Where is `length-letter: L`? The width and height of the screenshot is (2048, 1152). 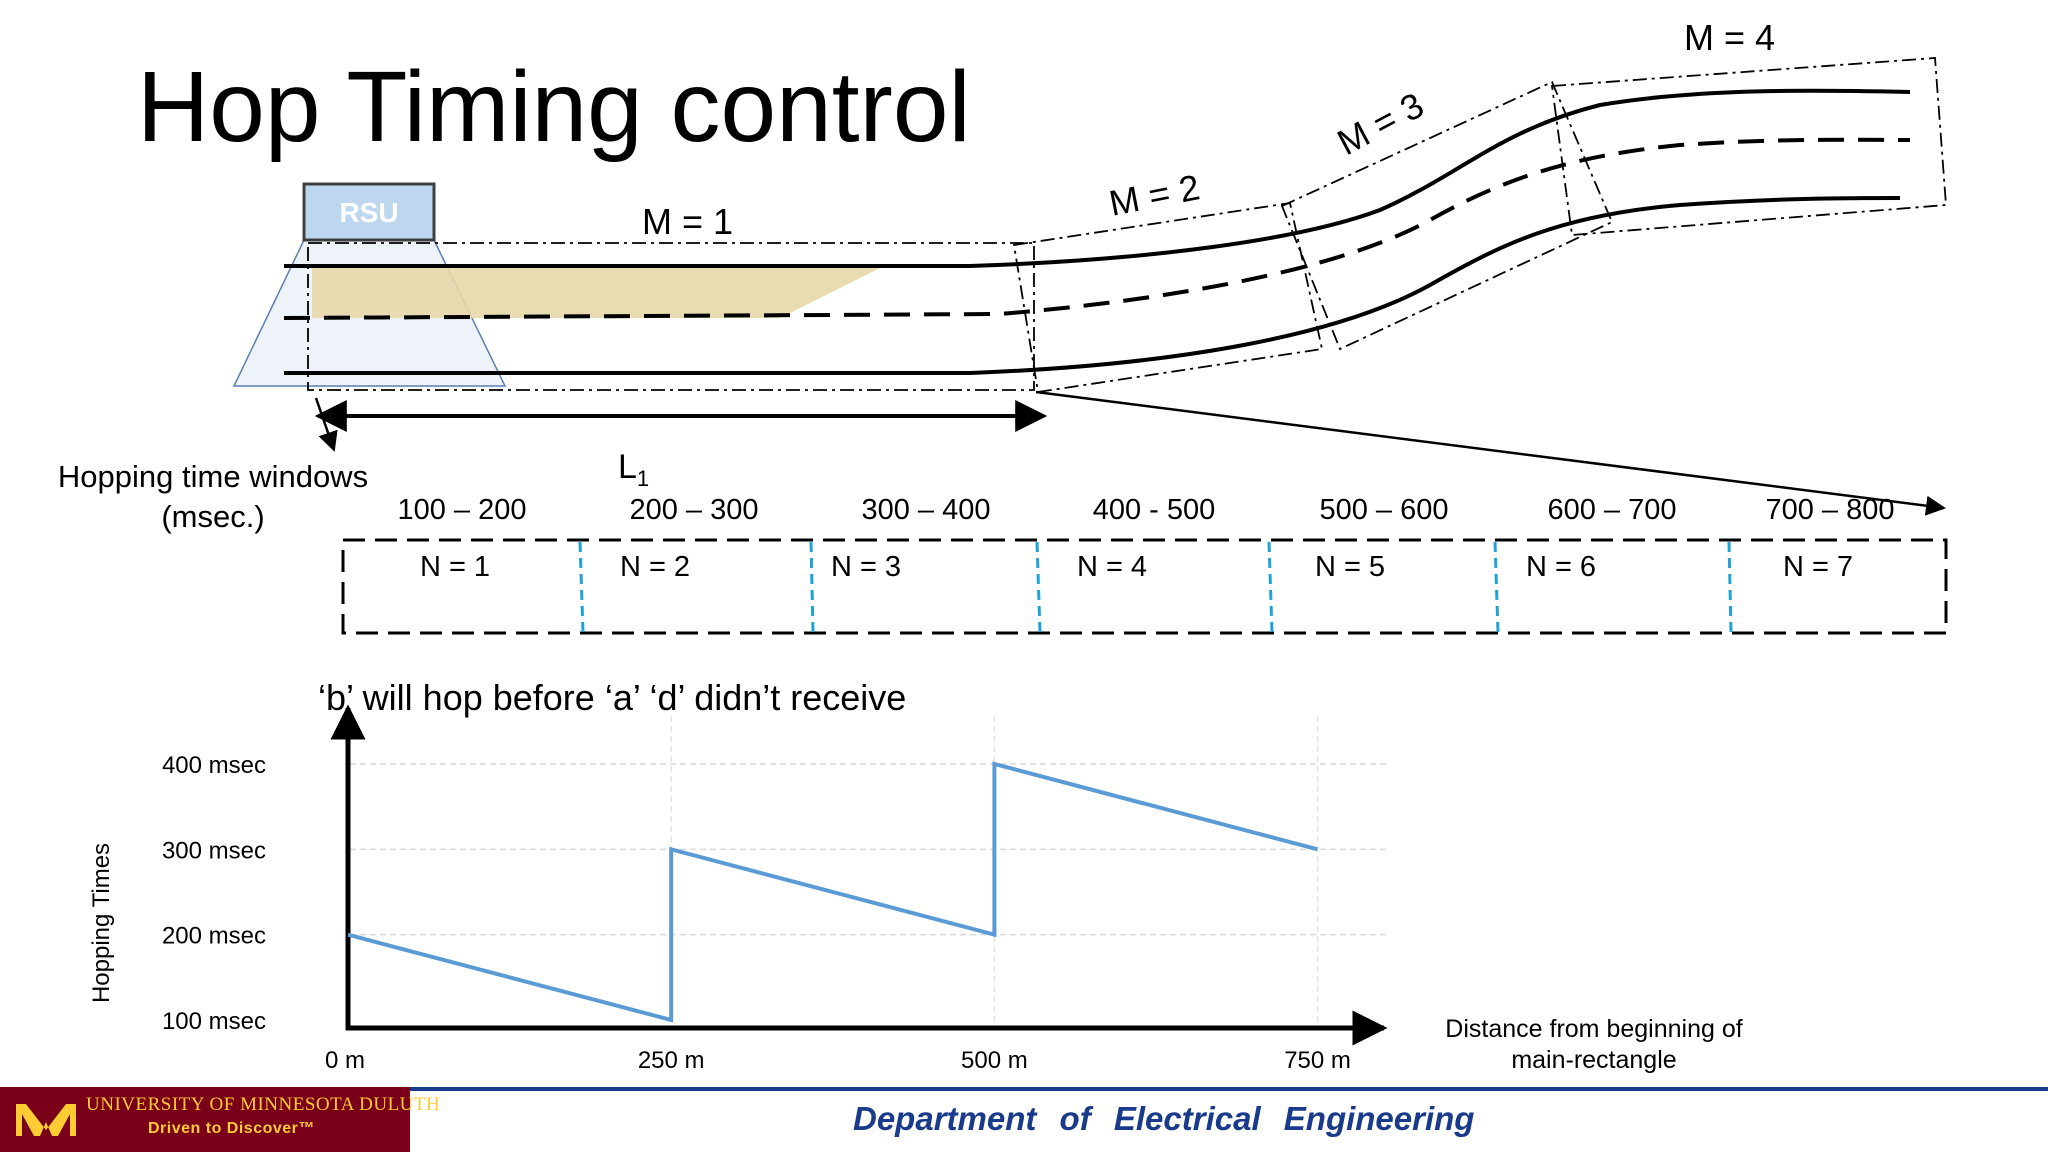 length-letter: L is located at coordinates (627, 467).